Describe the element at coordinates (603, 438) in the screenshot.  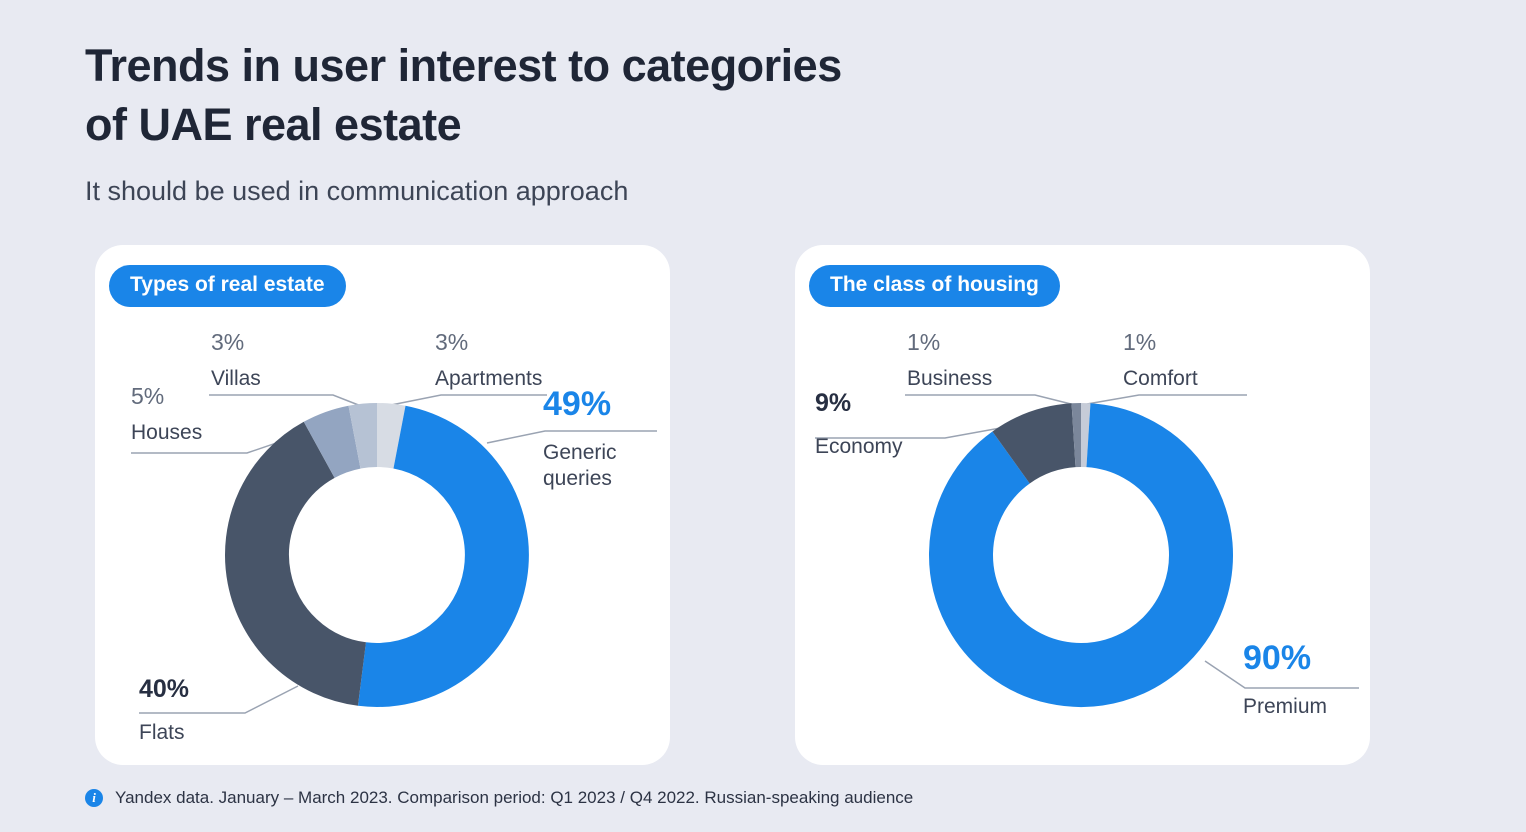
I see `callout-generic-queries: 49% Generic queries` at that location.